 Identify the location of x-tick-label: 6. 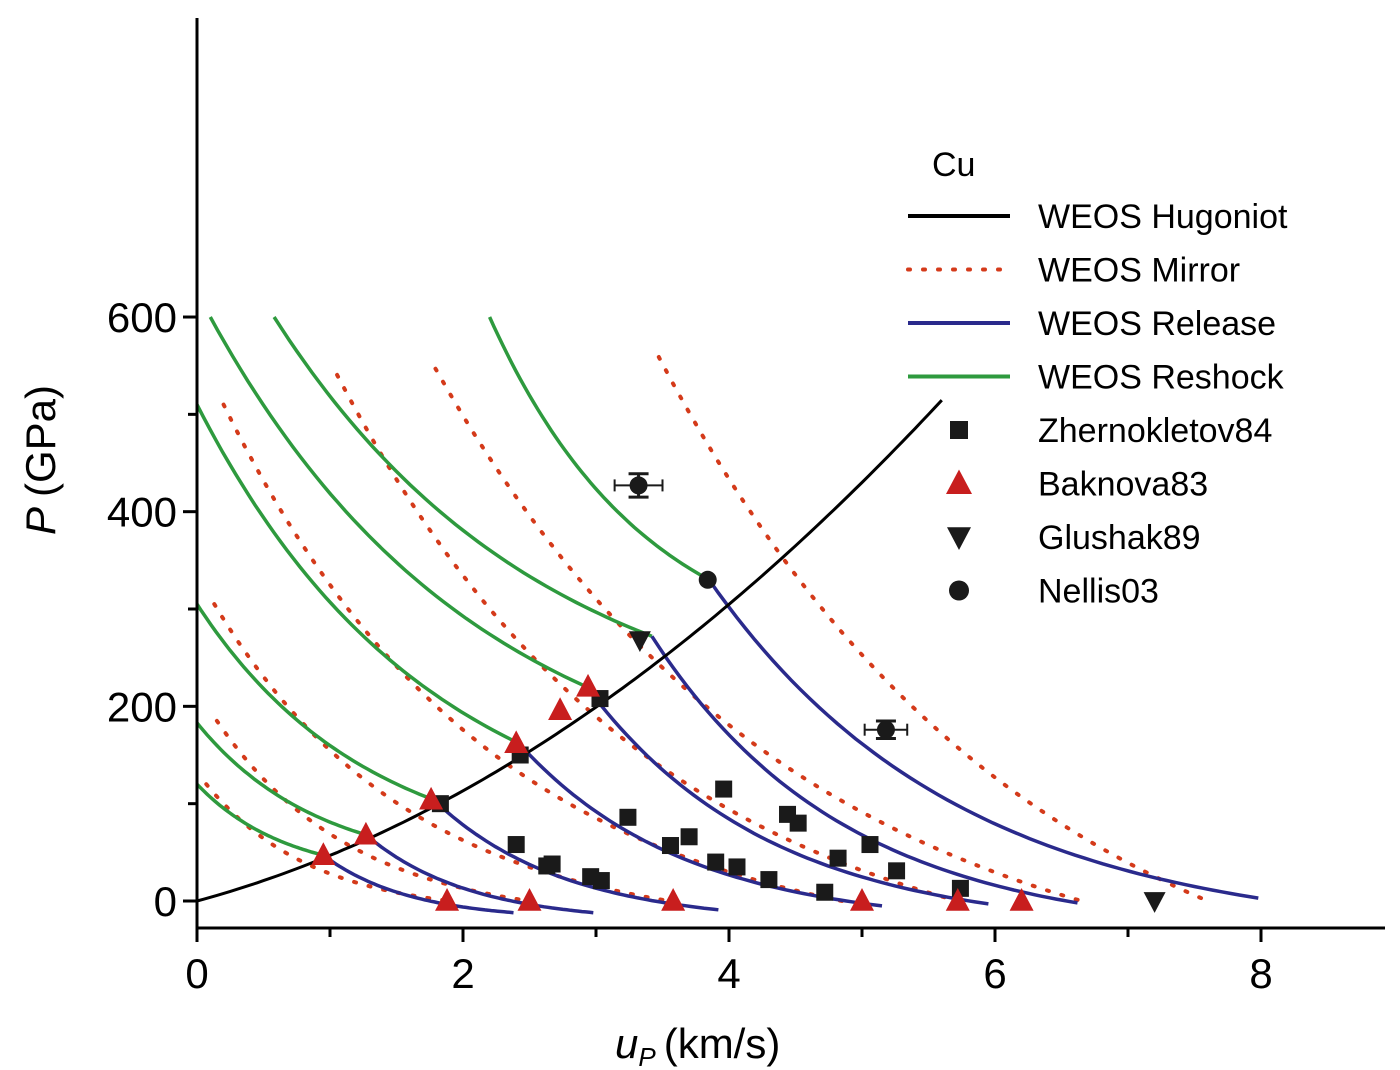
(994, 973).